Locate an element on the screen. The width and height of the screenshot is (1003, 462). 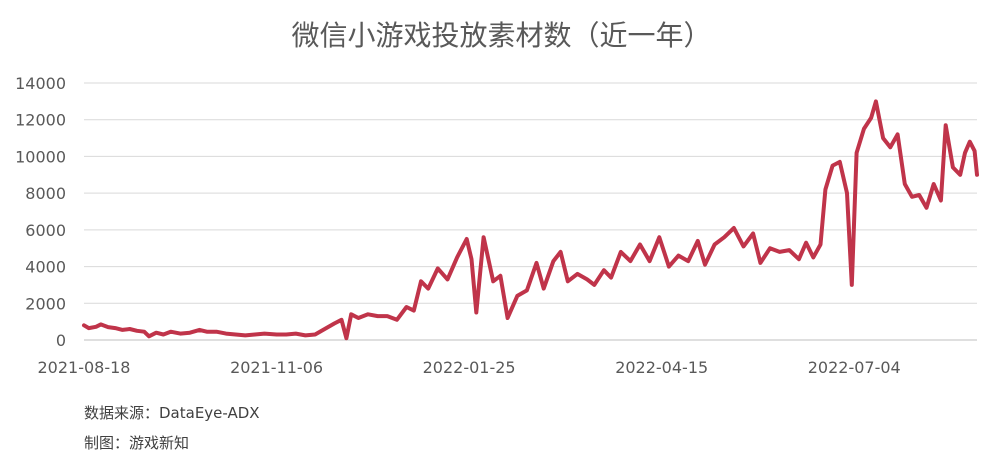
chart-title: 微信小游戏投放素材数（近一年） is located at coordinates (501, 35).